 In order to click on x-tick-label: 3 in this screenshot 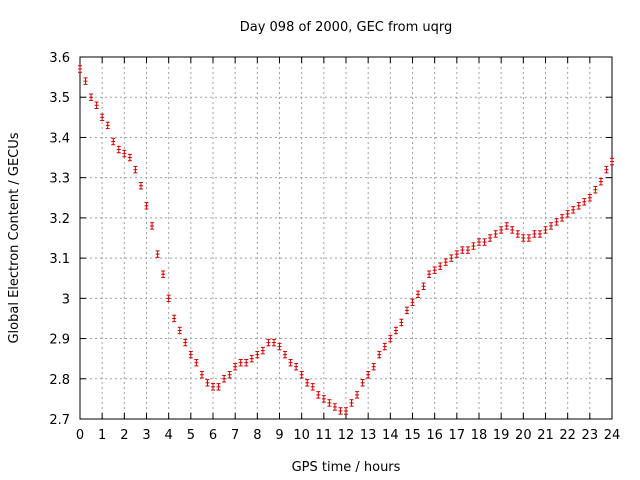, I will do `click(146, 435)`.